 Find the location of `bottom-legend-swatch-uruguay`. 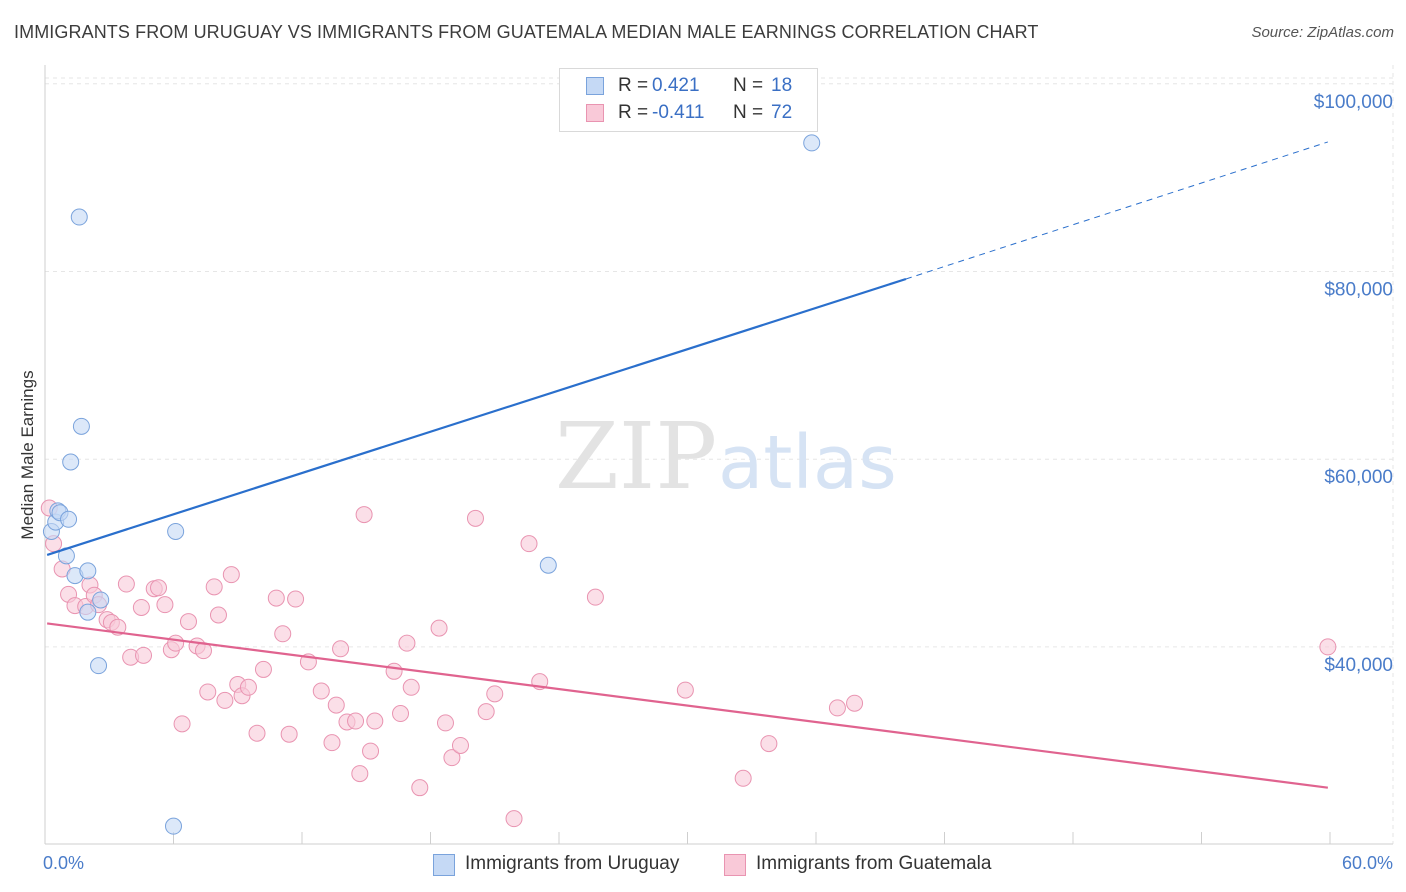

bottom-legend-swatch-uruguay is located at coordinates (444, 865).